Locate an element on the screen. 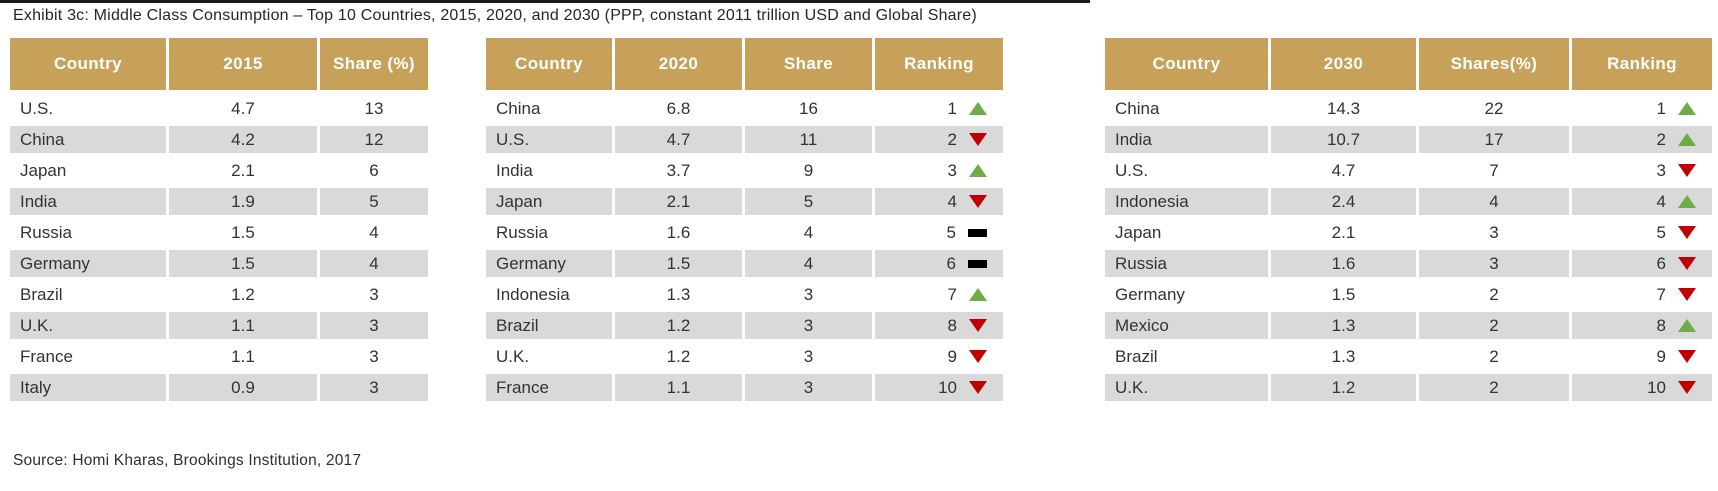 The image size is (1718, 491). rank-number: 3 is located at coordinates (952, 170).